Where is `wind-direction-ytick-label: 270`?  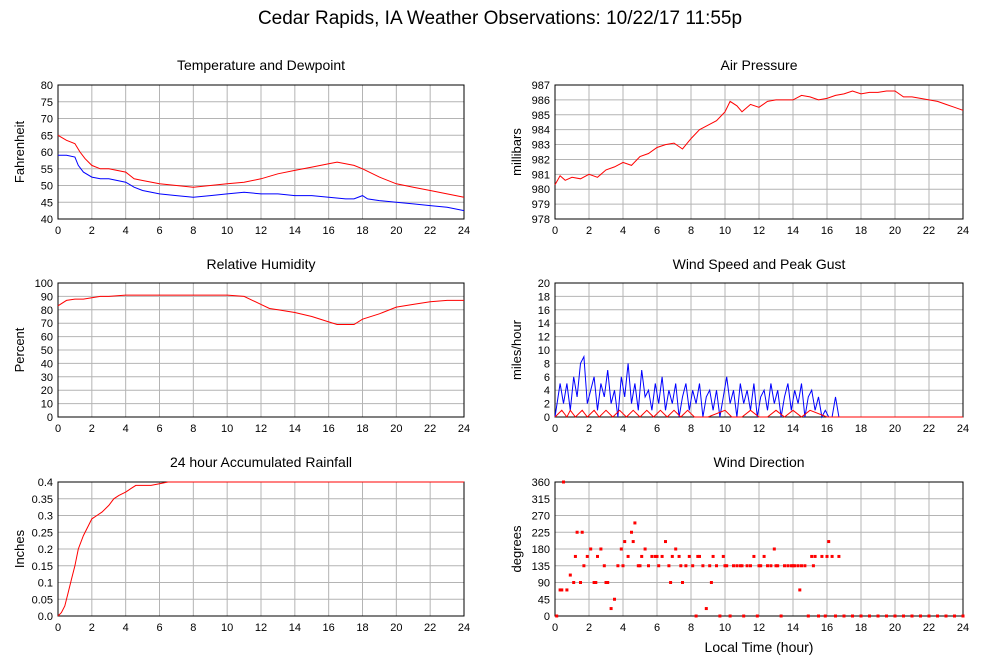
wind-direction-ytick-label: 270 is located at coordinates (541, 517).